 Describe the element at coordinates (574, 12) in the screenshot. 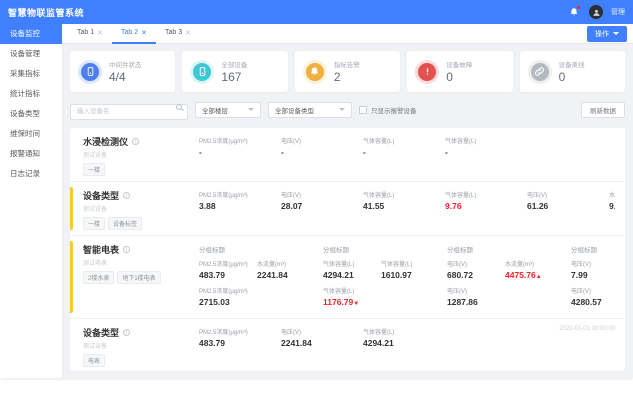

I see `notification-bell-icon` at that location.